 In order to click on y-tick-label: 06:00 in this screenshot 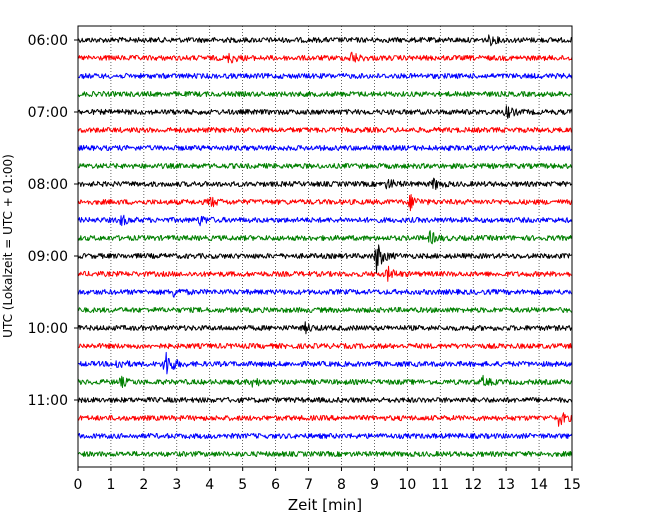, I will do `click(48, 41)`.